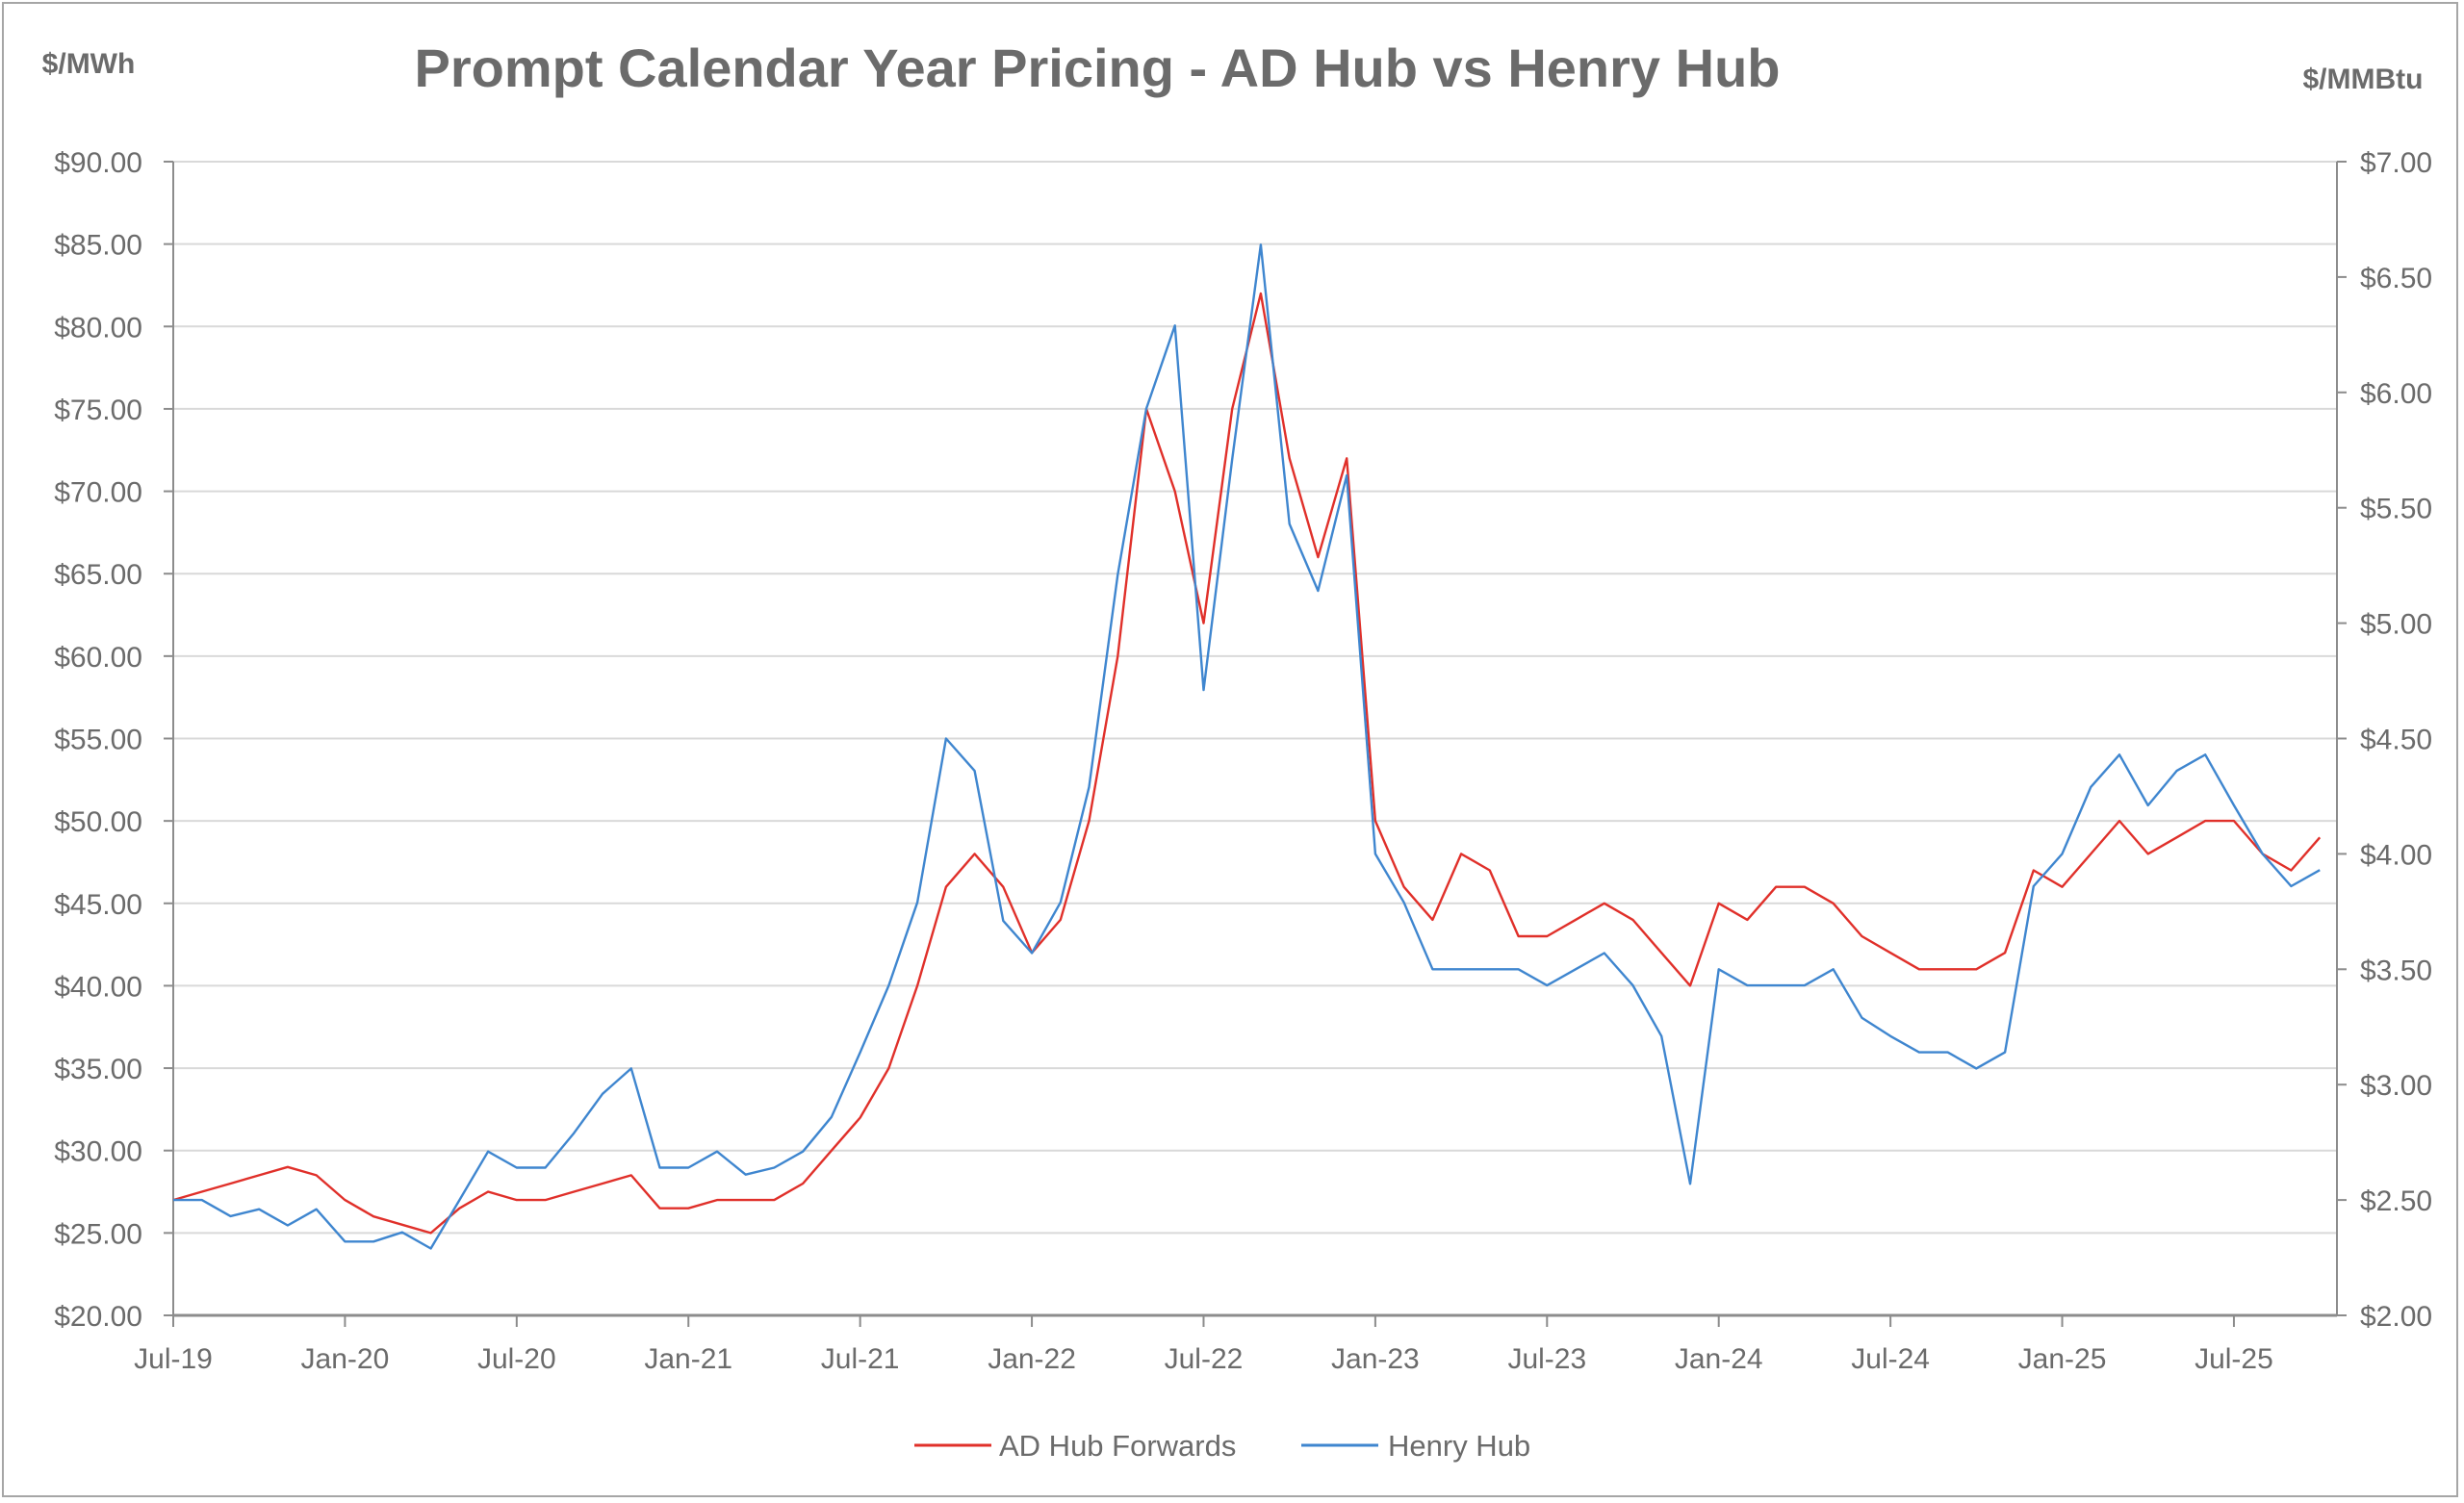 This screenshot has height=1503, width=2464. Describe the element at coordinates (98, 740) in the screenshot. I see `left-tick-label: $55.00` at that location.